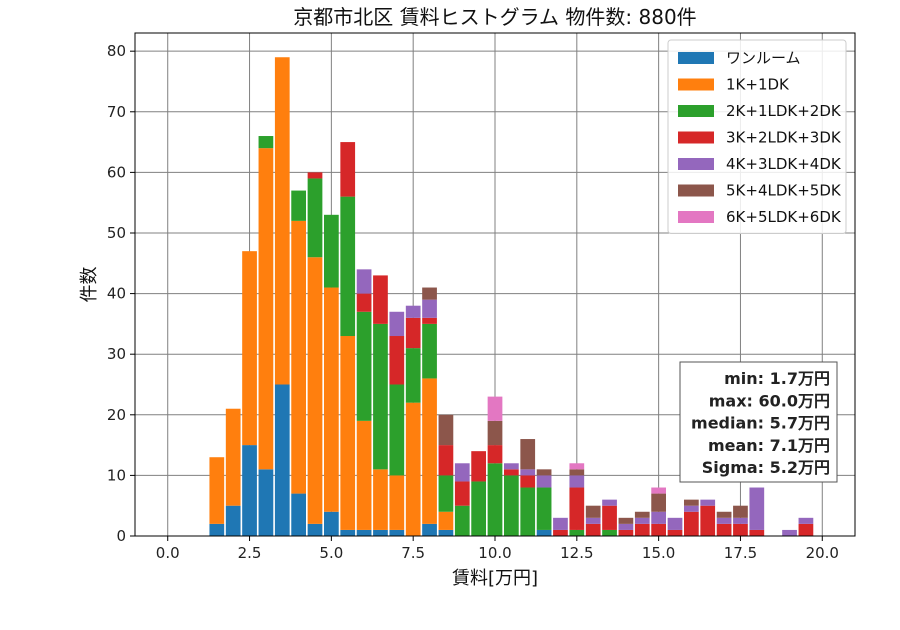 Image resolution: width=900 pixels, height=630 pixels. What do you see at coordinates (413, 553) in the screenshot?
I see `x-tick-label: 7.5` at bounding box center [413, 553].